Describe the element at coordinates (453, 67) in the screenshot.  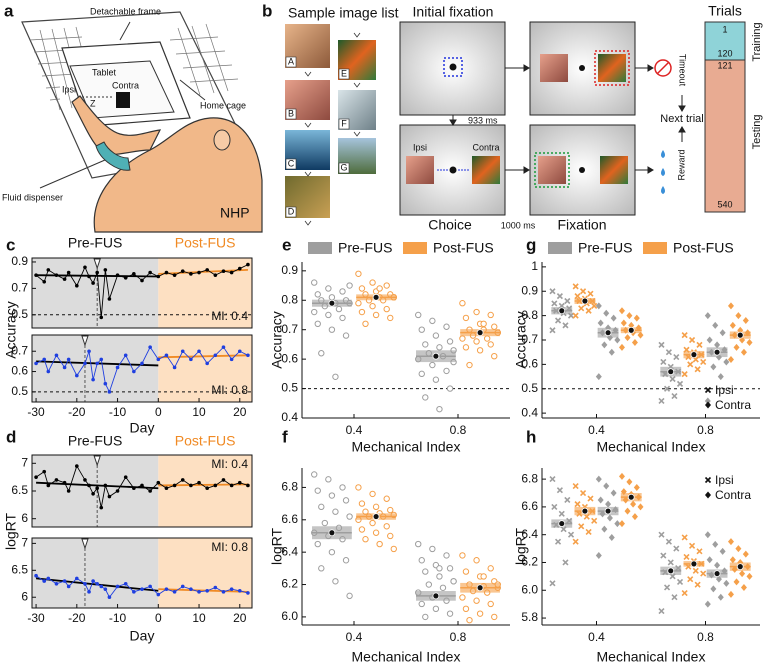
I see `fixation-window` at that location.